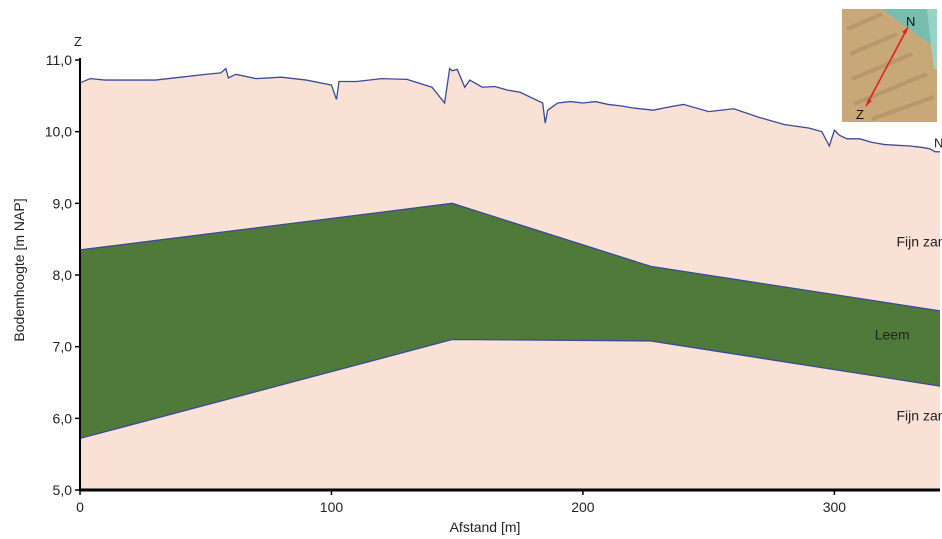 The image size is (942, 539). What do you see at coordinates (932, 39) in the screenshot?
I see `inset-water-channel` at bounding box center [932, 39].